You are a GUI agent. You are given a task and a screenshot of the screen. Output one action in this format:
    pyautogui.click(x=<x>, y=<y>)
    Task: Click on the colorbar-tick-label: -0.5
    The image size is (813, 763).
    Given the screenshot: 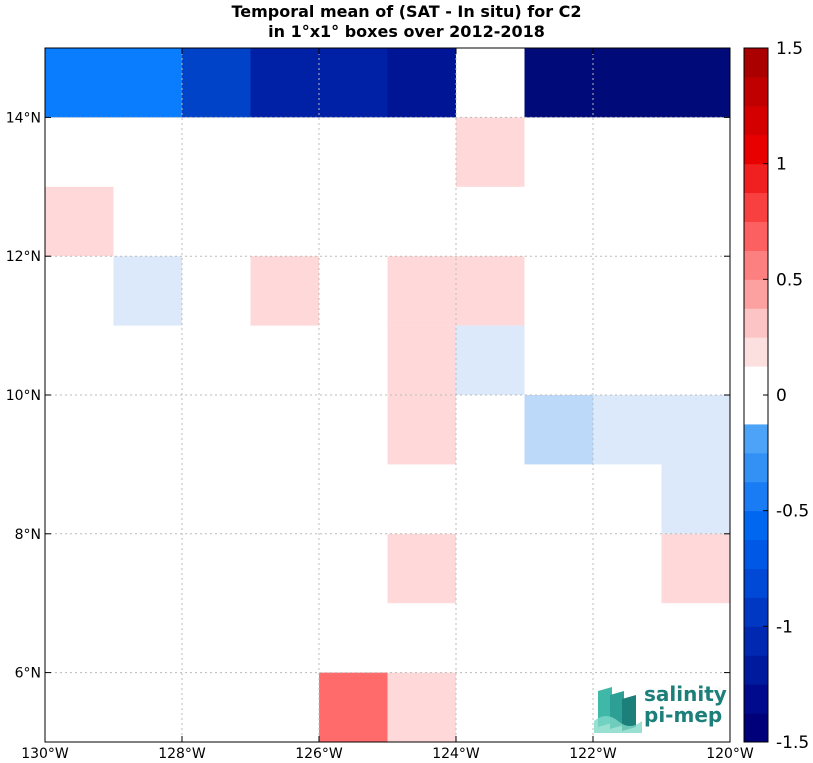 What is the action you would take?
    pyautogui.click(x=792, y=512)
    